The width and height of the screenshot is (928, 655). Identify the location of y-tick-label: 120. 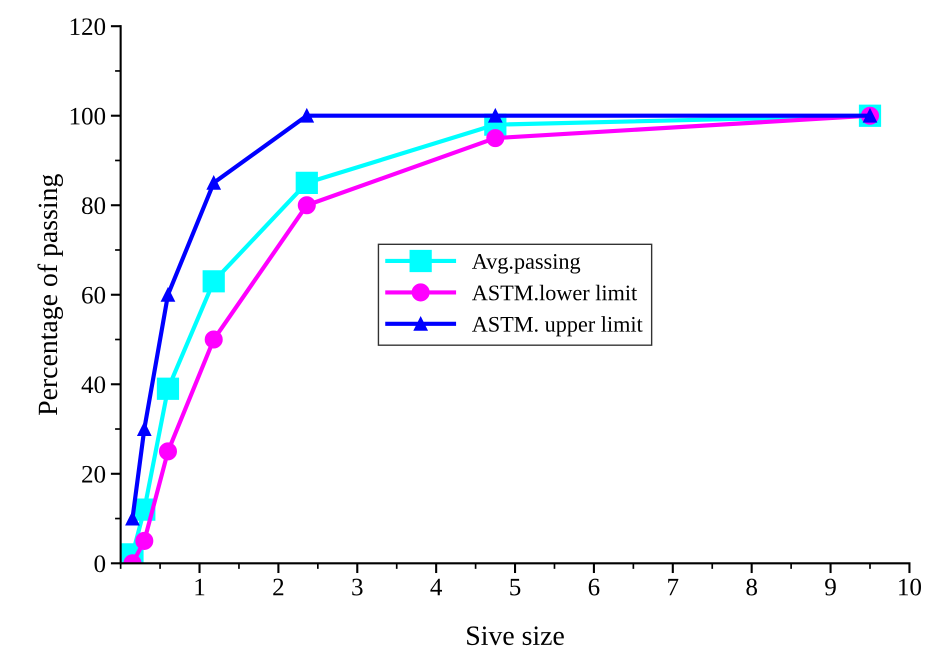
(88, 27).